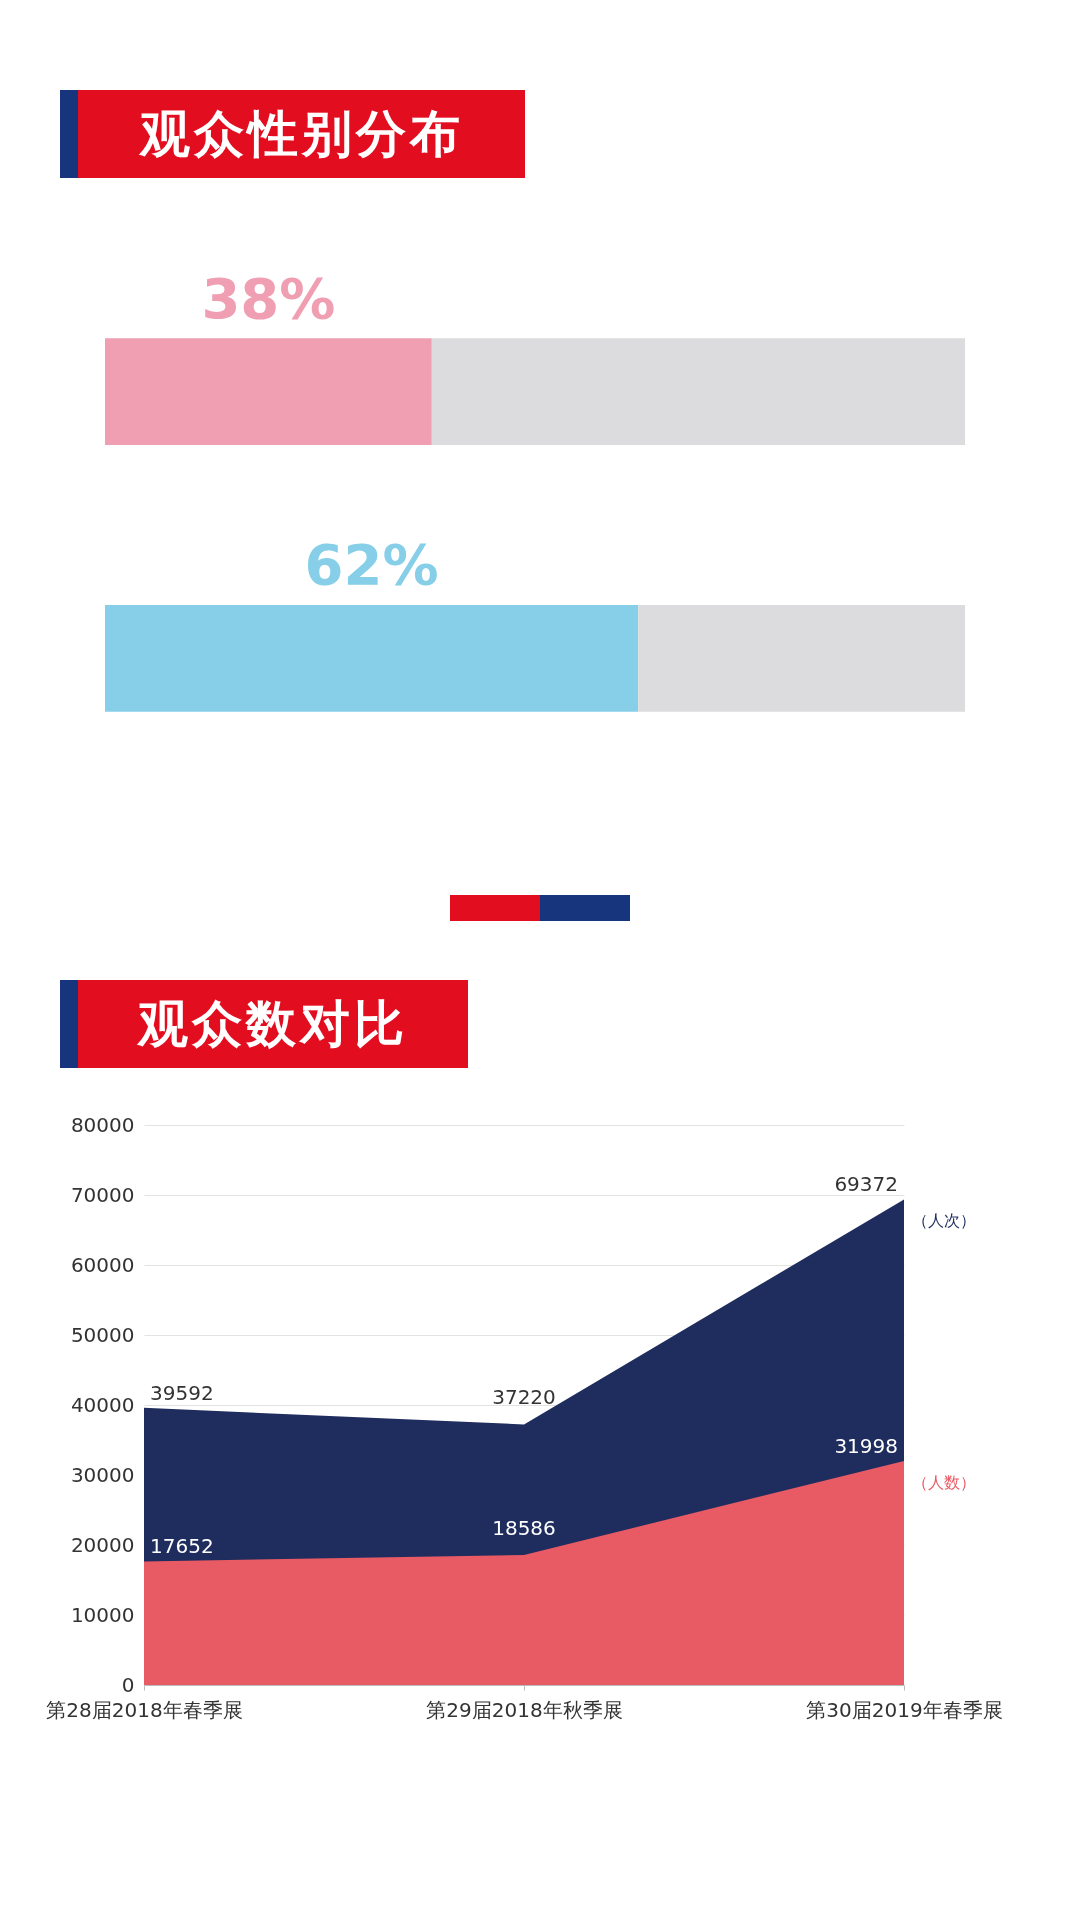 This screenshot has height=1919, width=1080. Describe the element at coordinates (102, 1334) in the screenshot. I see `y-tick-label: 50000` at that location.